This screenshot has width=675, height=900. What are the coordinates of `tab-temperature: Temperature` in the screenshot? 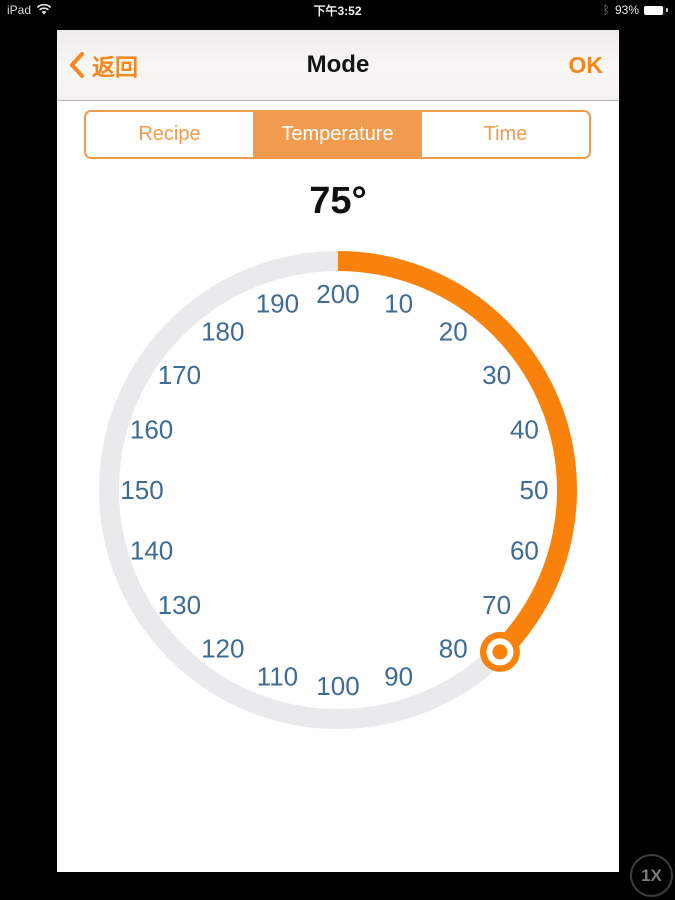 It's located at (337, 134).